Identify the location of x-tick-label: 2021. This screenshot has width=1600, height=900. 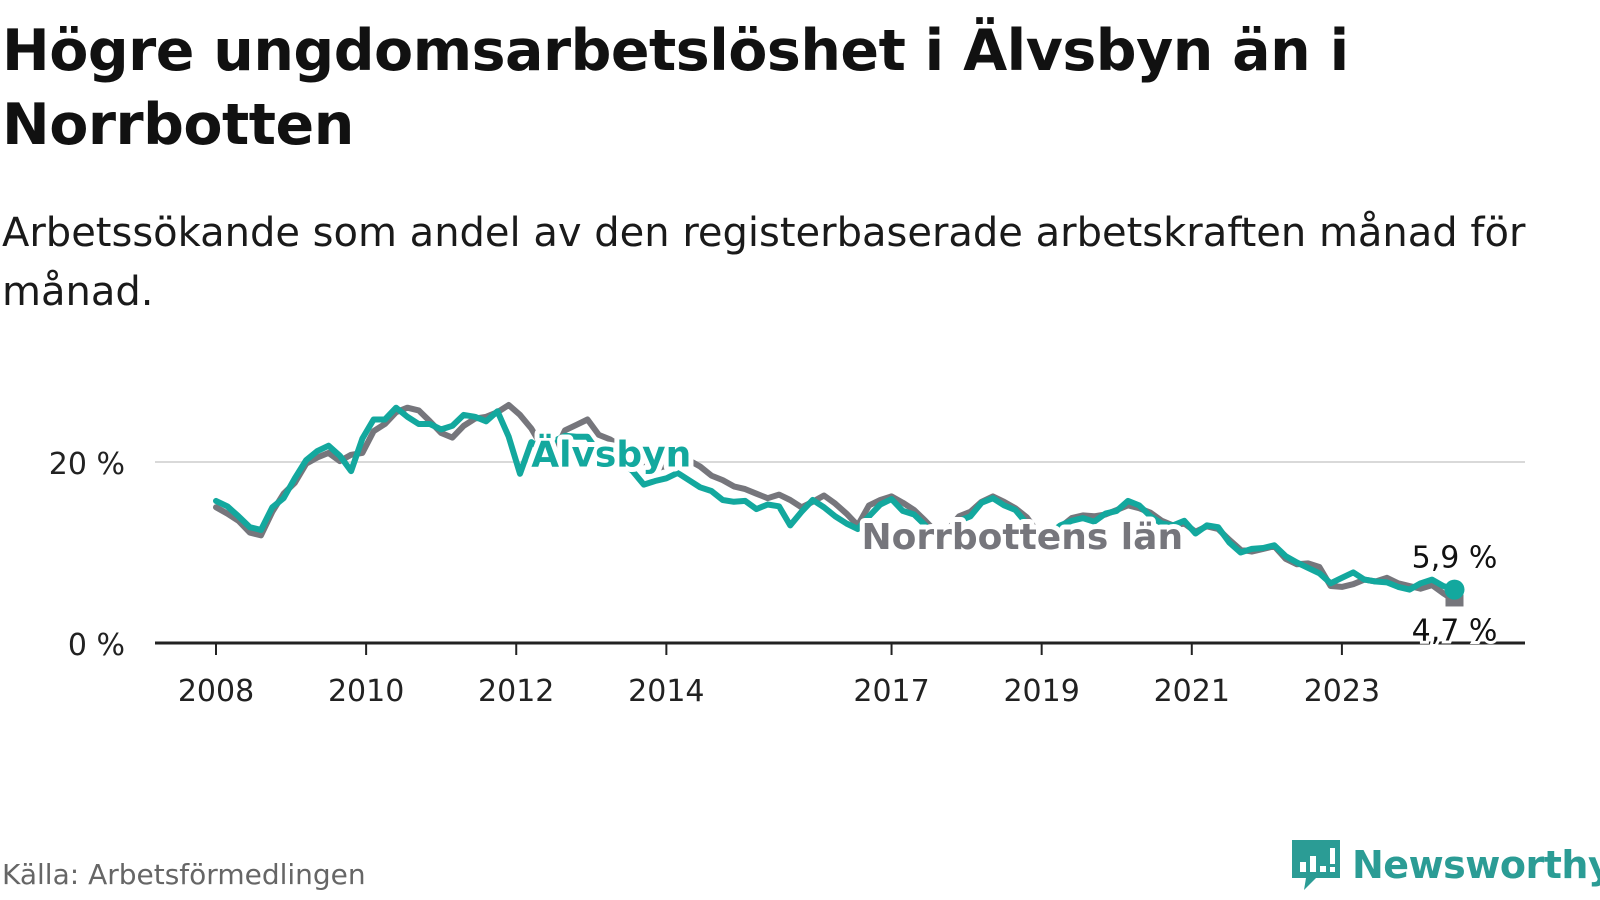
(1192, 691).